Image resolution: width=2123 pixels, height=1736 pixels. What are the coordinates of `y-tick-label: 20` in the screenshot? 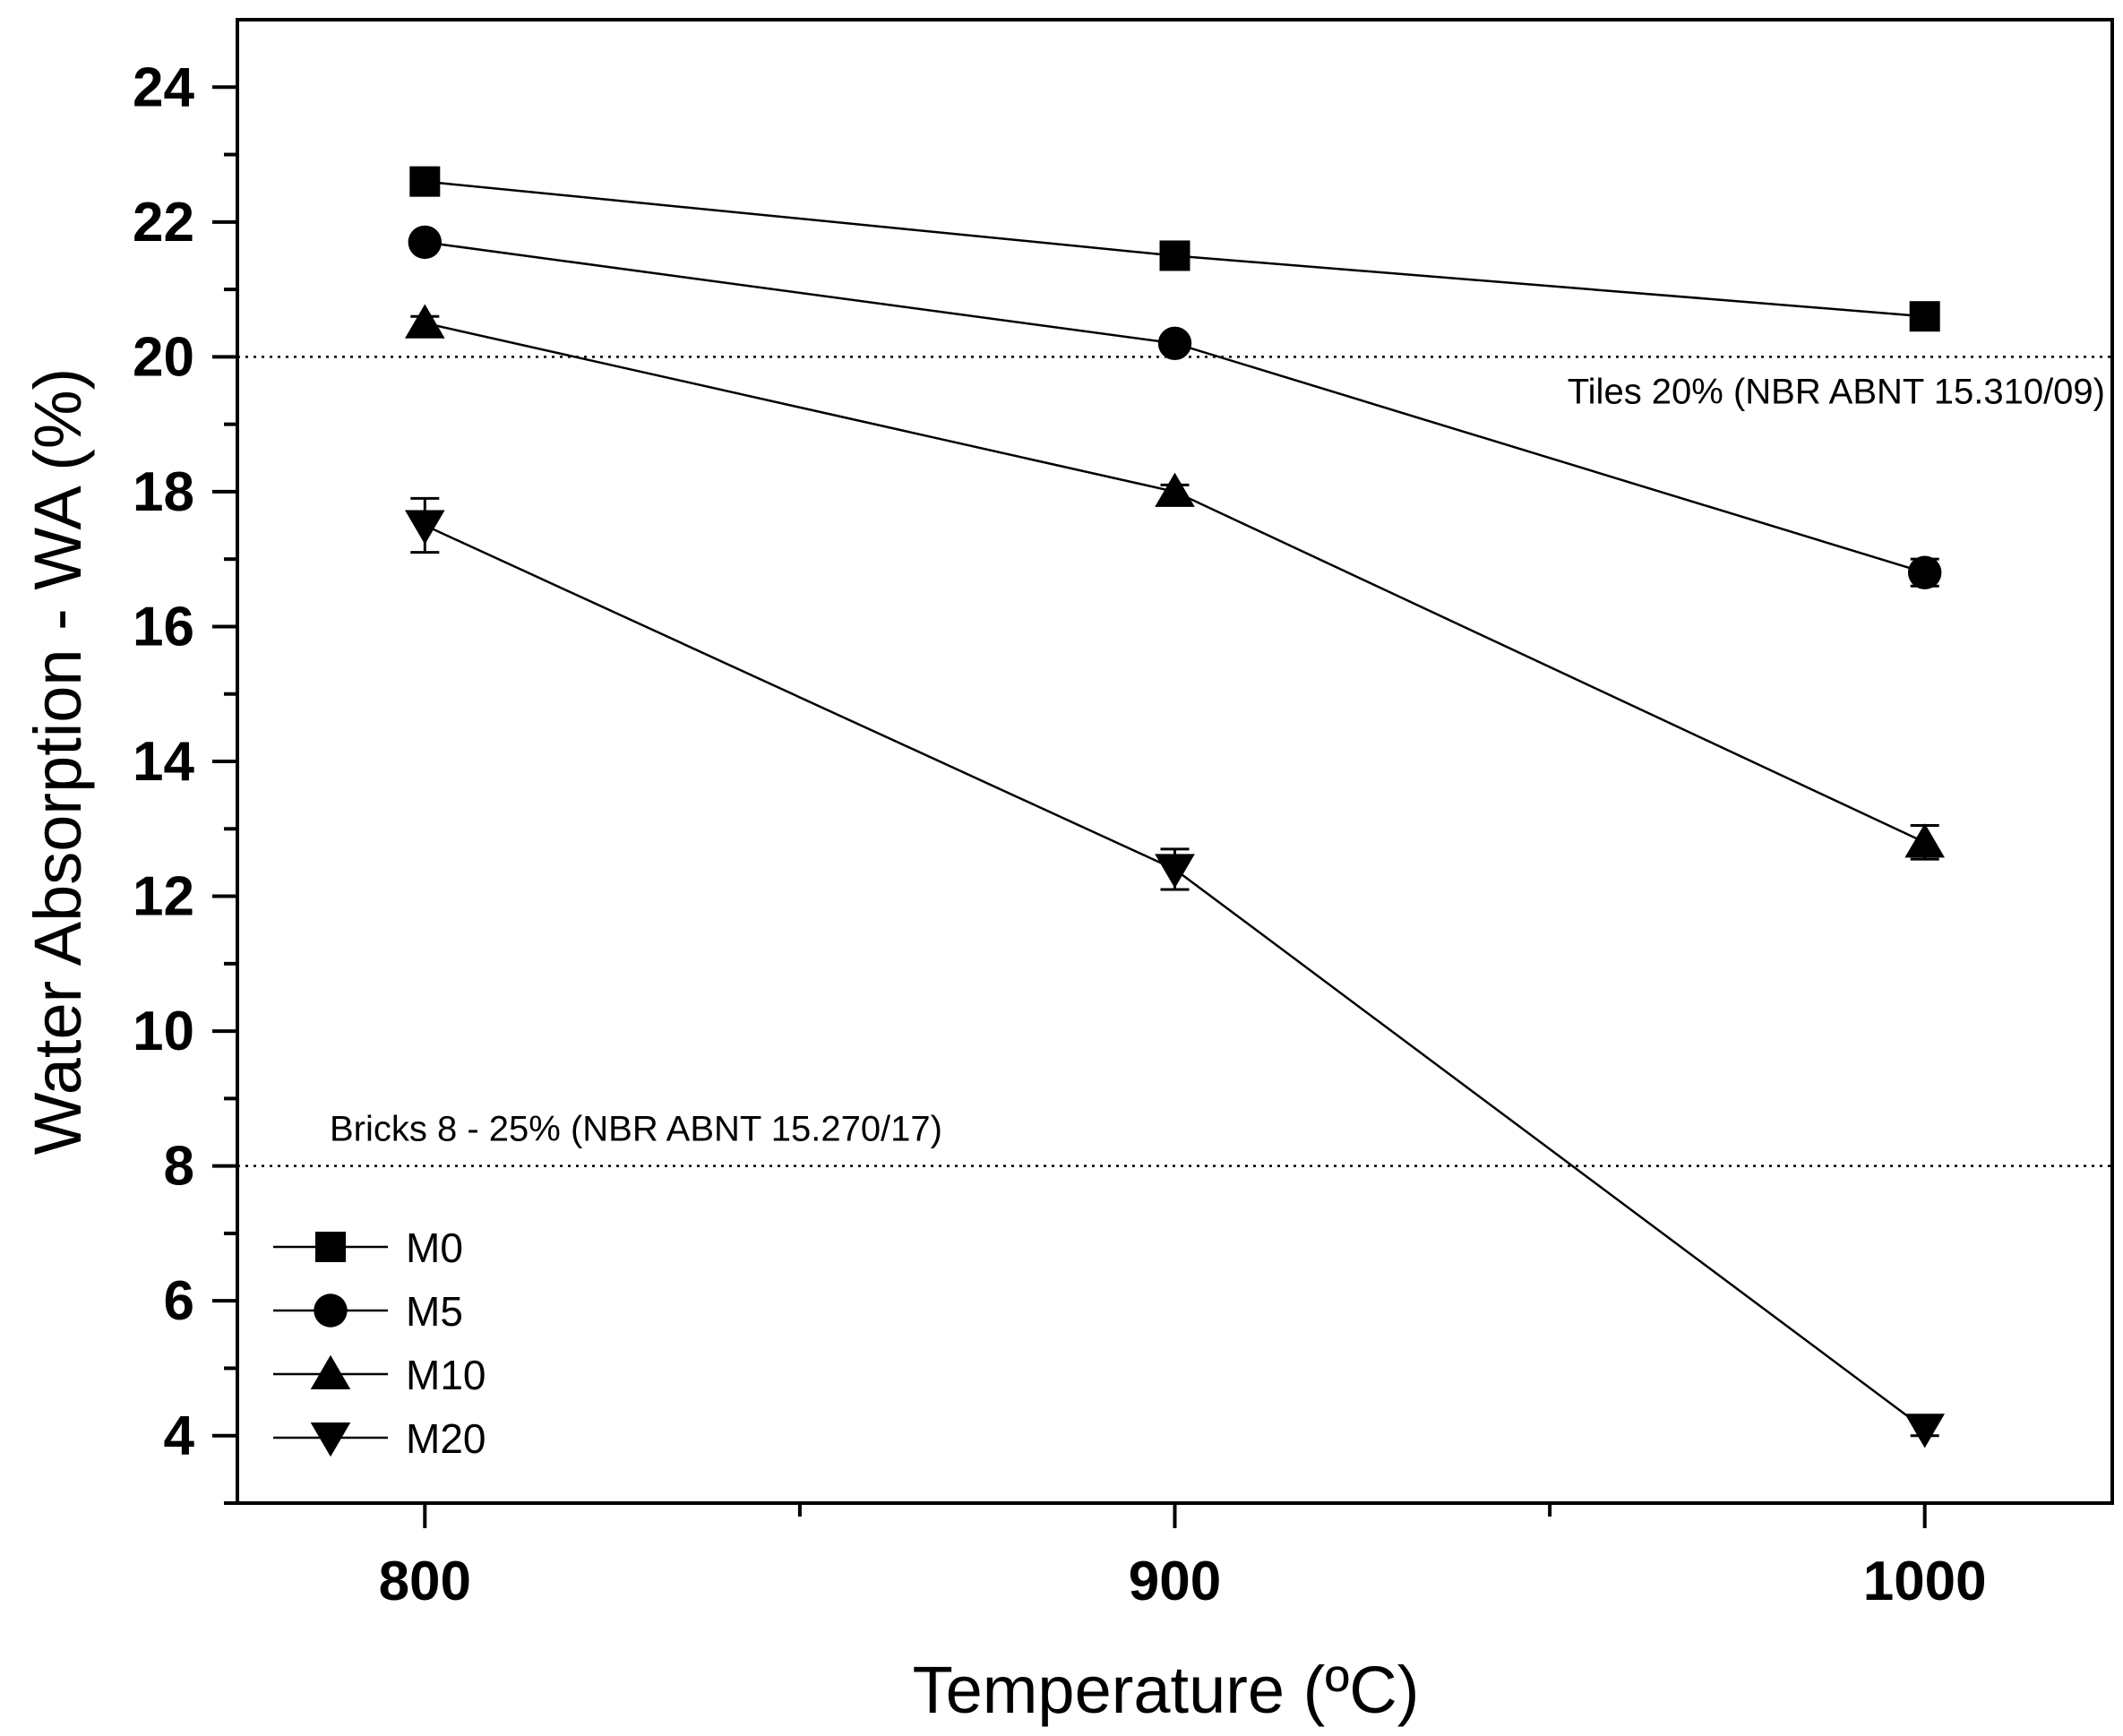 It's located at (163, 357).